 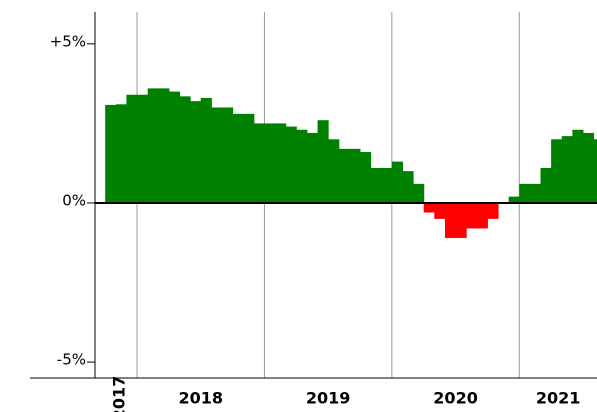 I want to click on x-tick-label: 2018, so click(x=200, y=398).